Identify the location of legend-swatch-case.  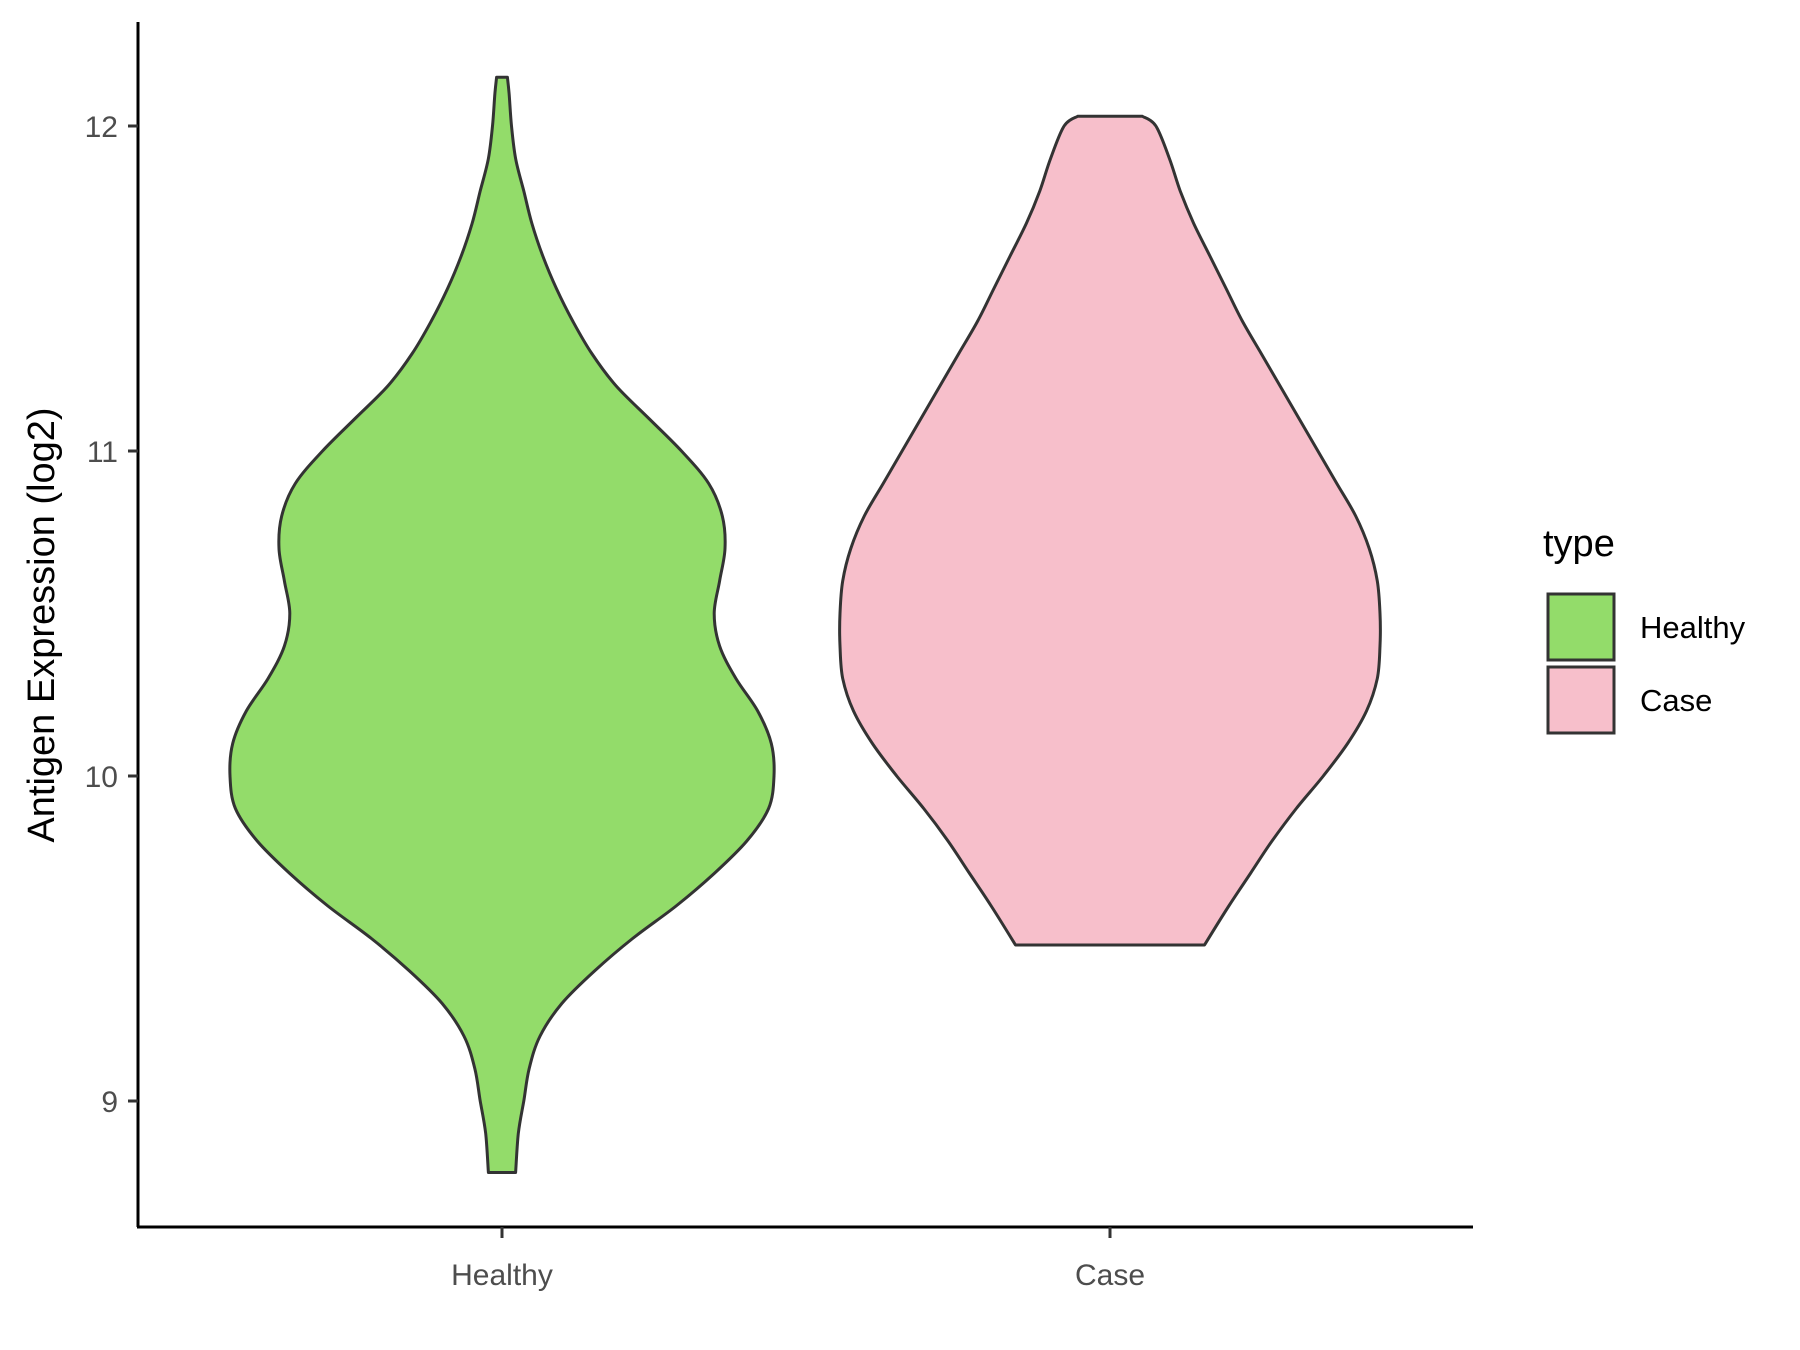
(1581, 700).